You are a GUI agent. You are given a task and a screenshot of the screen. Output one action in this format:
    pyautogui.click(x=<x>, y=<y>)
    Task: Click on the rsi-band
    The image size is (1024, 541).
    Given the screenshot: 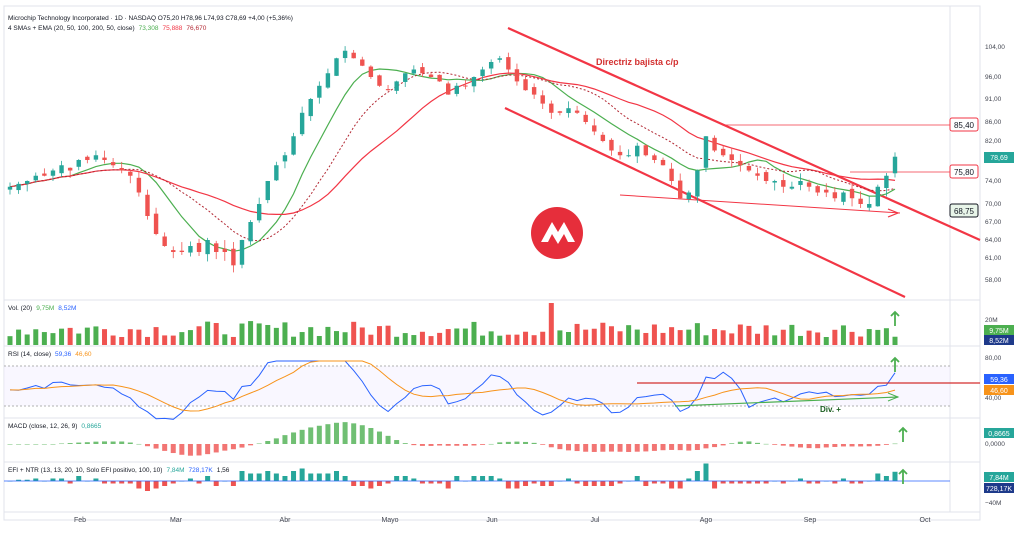 What is the action you would take?
    pyautogui.click(x=477, y=386)
    